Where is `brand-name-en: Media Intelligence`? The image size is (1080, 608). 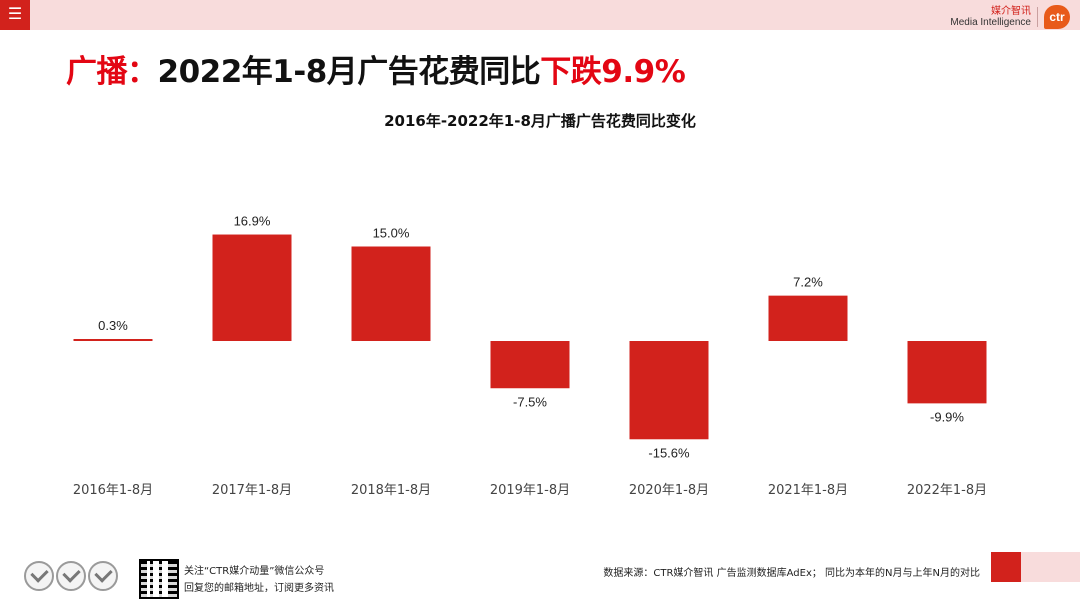 brand-name-en: Media Intelligence is located at coordinates (990, 22).